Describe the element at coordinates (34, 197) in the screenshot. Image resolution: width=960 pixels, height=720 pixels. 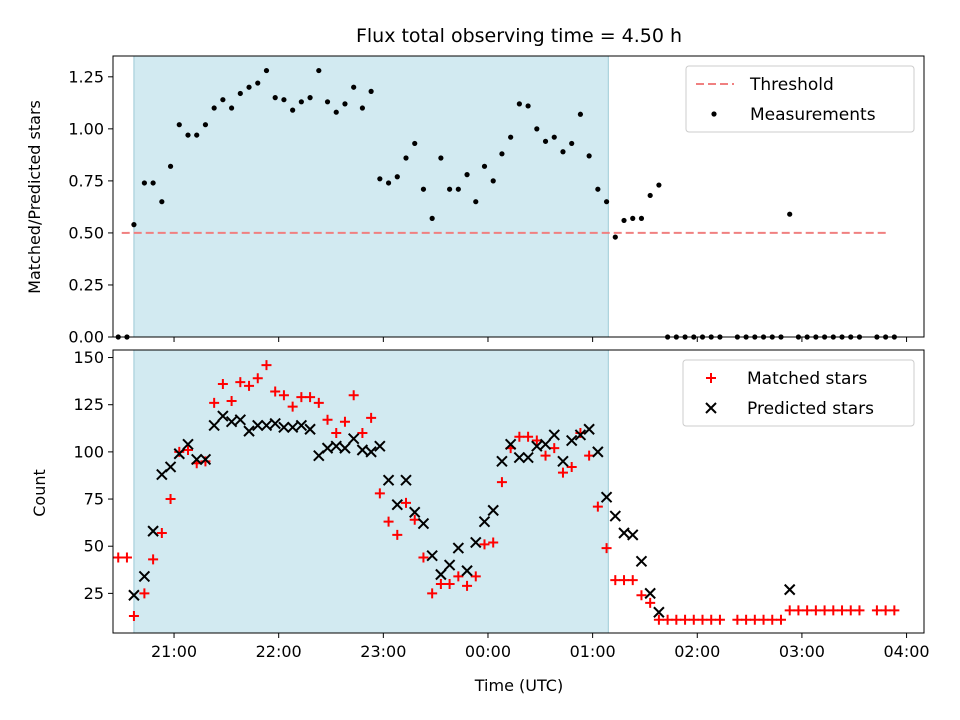
I see `top-y-axis-label: Matched/Predicted stars` at that location.